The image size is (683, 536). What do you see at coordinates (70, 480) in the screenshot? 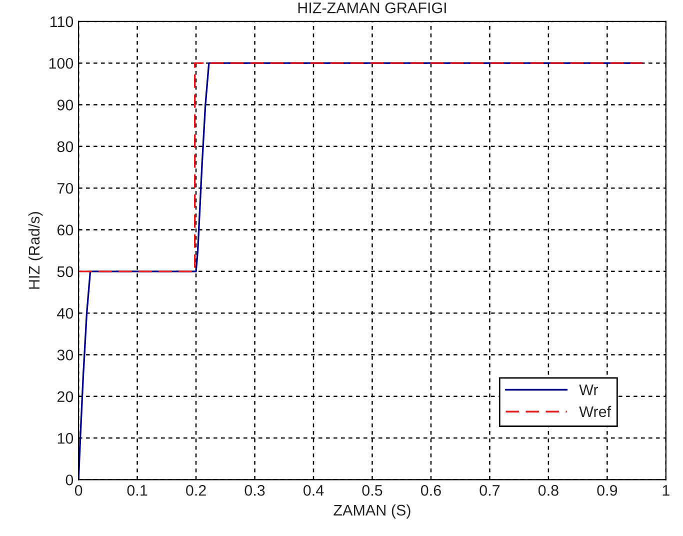
I see `y-tick-label: 0` at bounding box center [70, 480].